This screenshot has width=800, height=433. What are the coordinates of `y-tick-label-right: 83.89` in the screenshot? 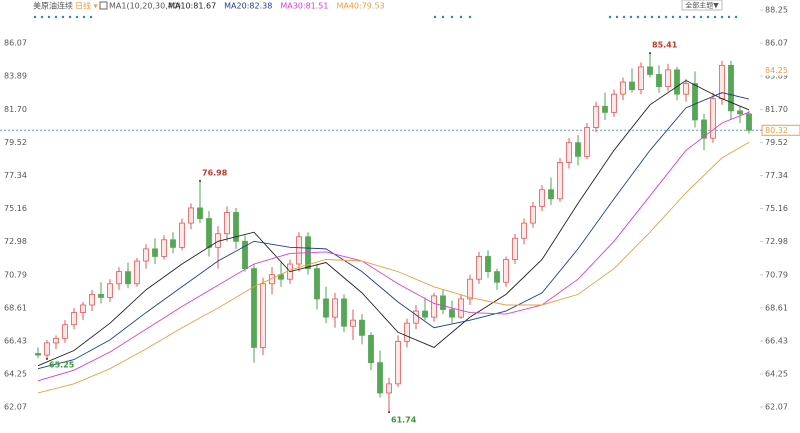 It's located at (776, 76).